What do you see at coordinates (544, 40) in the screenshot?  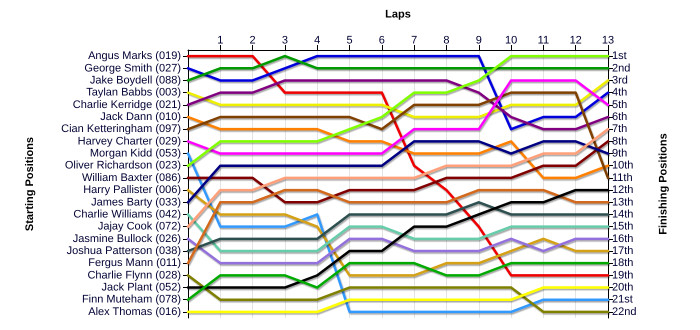 I see `x-tick-label: 11` at bounding box center [544, 40].